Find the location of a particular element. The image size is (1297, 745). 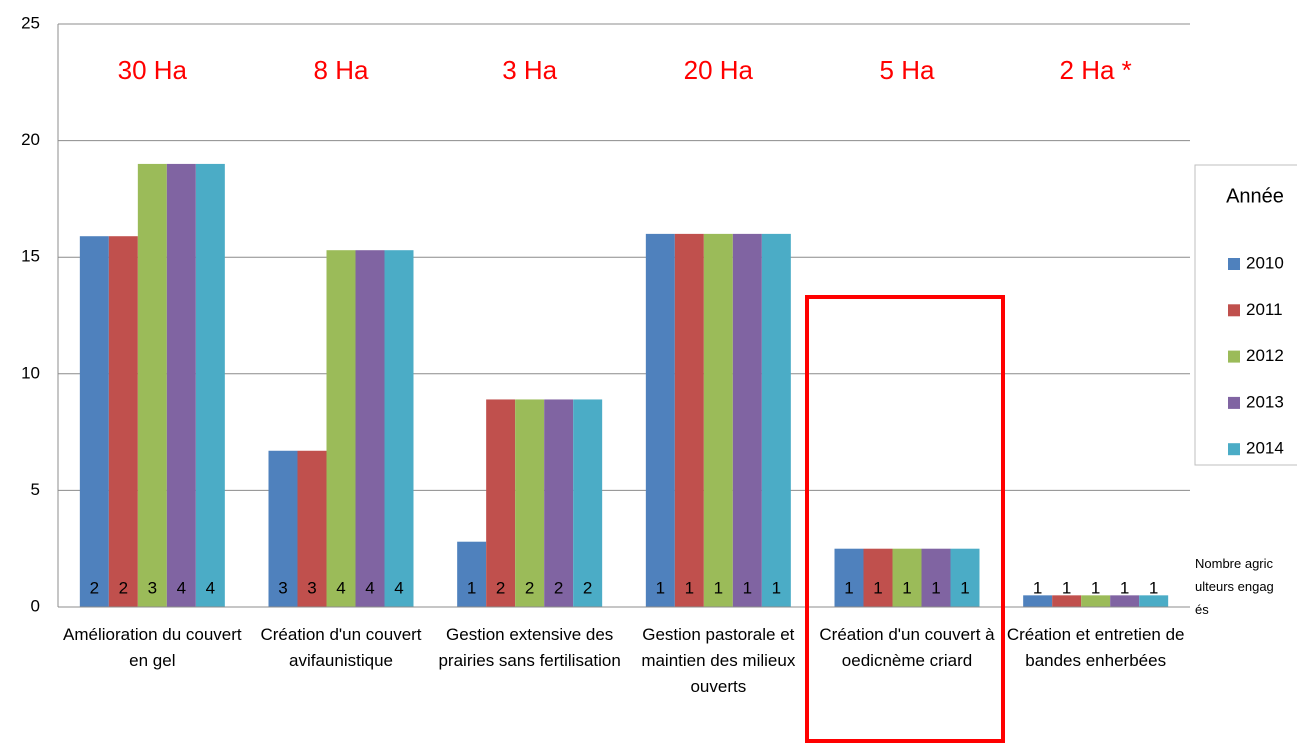

y-tick-label: 15 is located at coordinates (30, 256).